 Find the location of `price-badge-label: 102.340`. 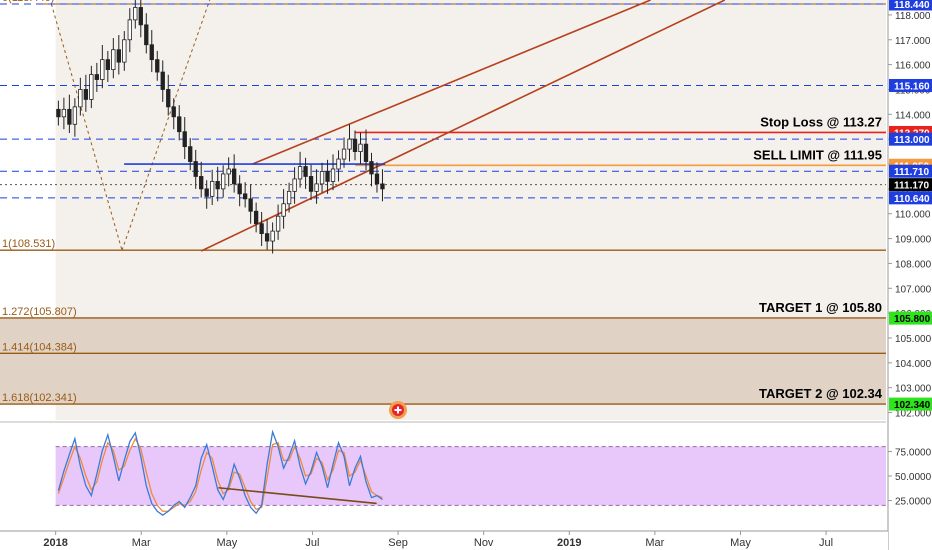

price-badge-label: 102.340 is located at coordinates (912, 405).